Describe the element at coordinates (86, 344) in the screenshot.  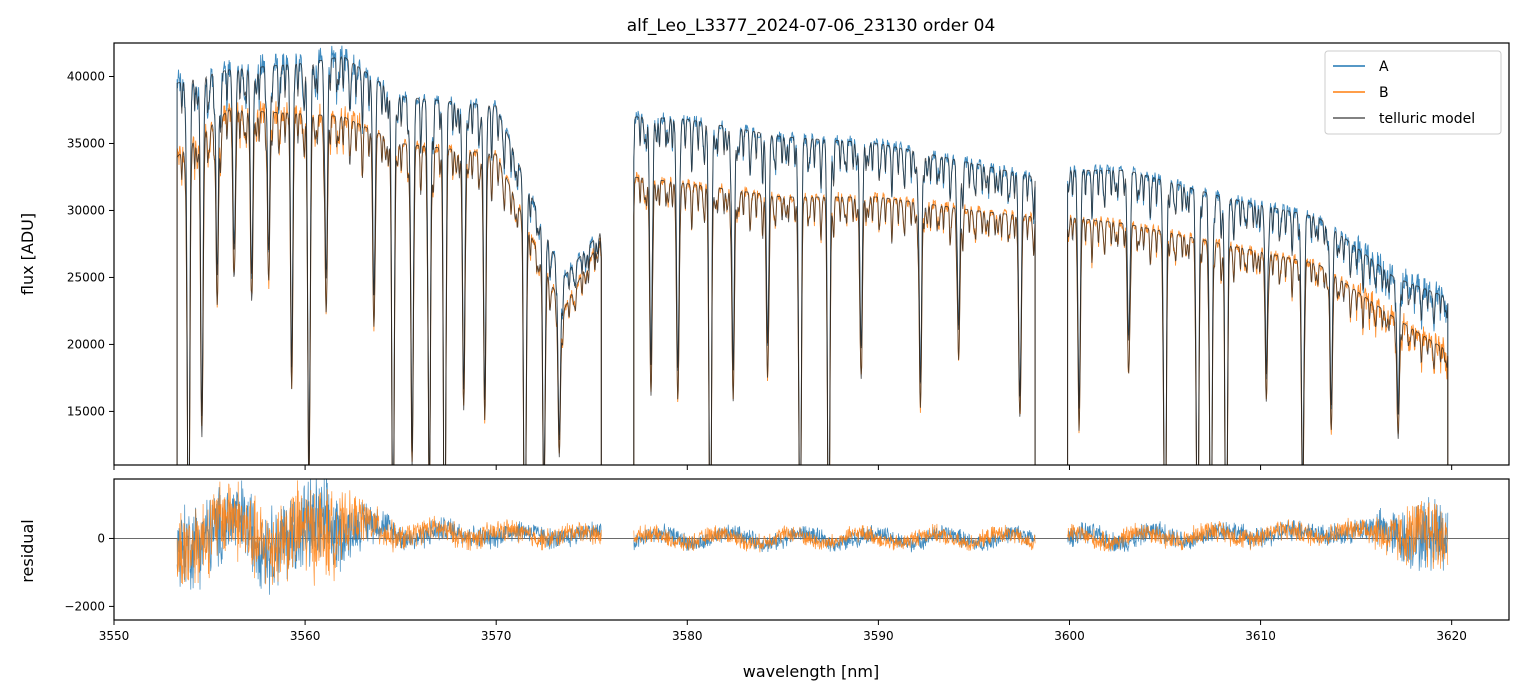
I see `top-y-tick-label: 20000` at that location.